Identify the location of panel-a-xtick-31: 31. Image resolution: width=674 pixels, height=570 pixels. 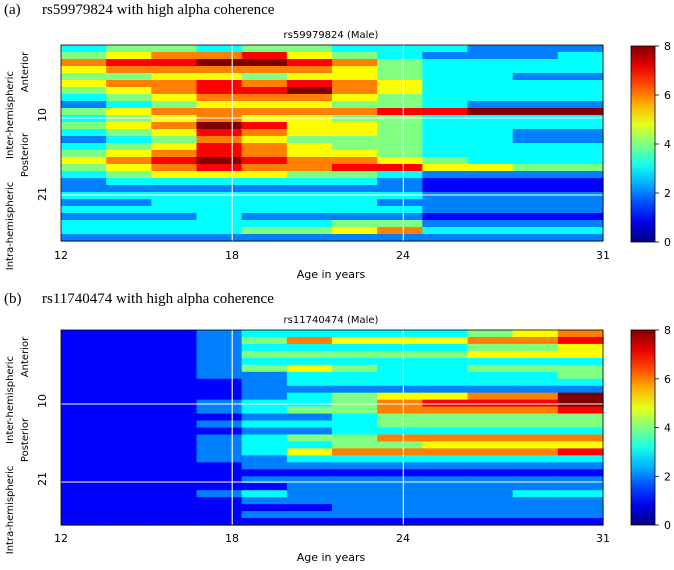
(603, 255).